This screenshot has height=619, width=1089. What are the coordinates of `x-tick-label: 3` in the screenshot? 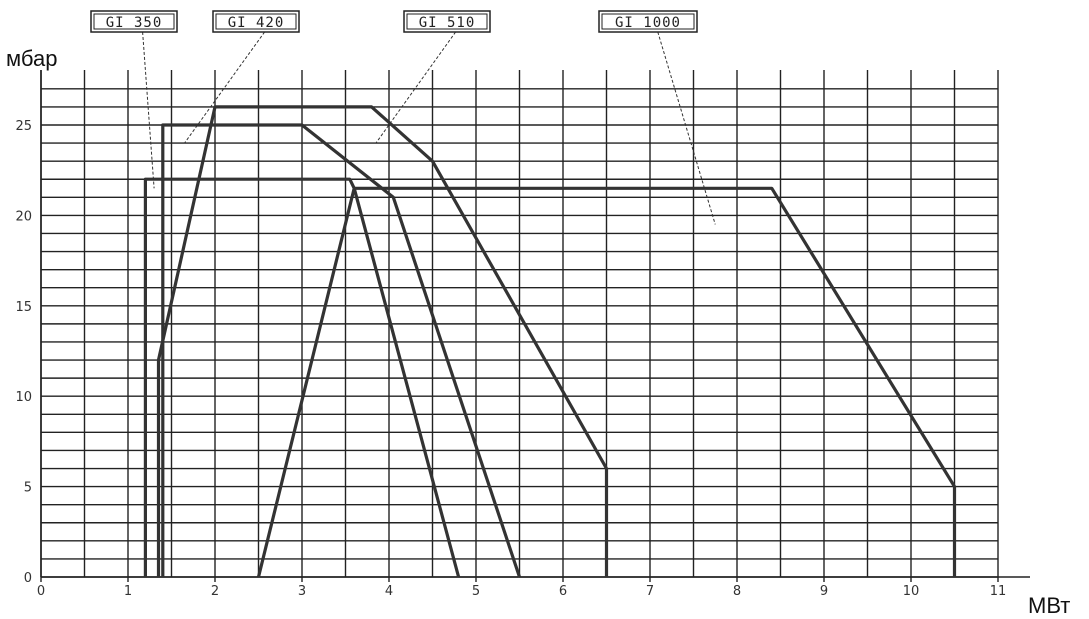 It's located at (302, 591).